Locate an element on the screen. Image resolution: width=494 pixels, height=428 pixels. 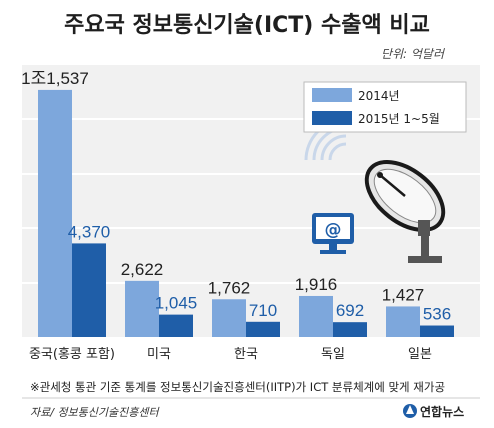
value-label-2014-4: 1,427 is located at coordinates (403, 294).